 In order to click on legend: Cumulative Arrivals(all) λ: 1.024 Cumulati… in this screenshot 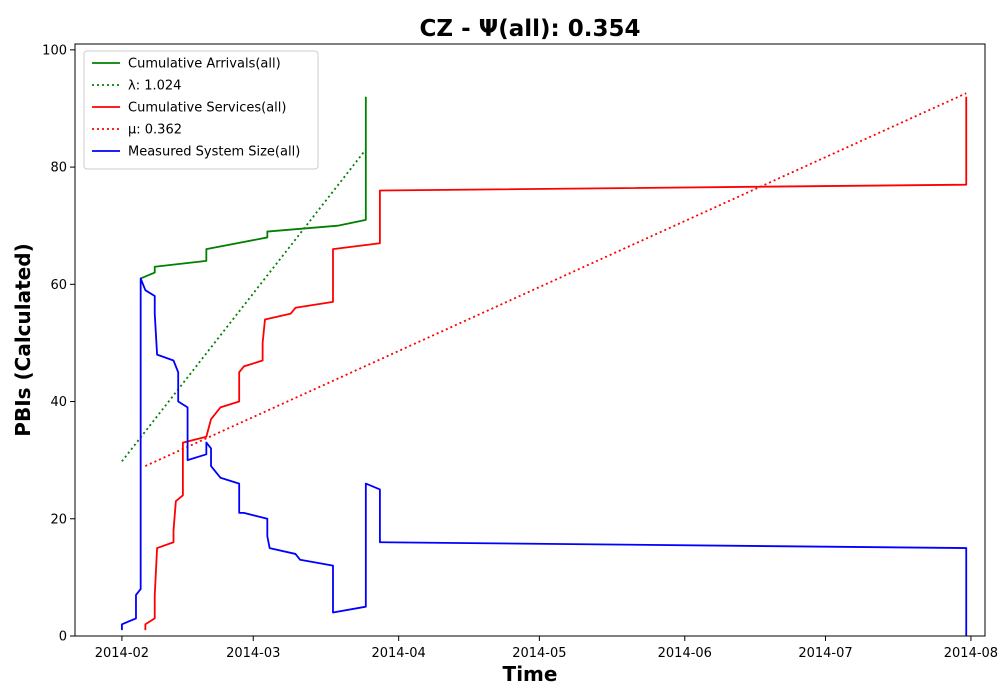, I will do `click(201, 110)`.